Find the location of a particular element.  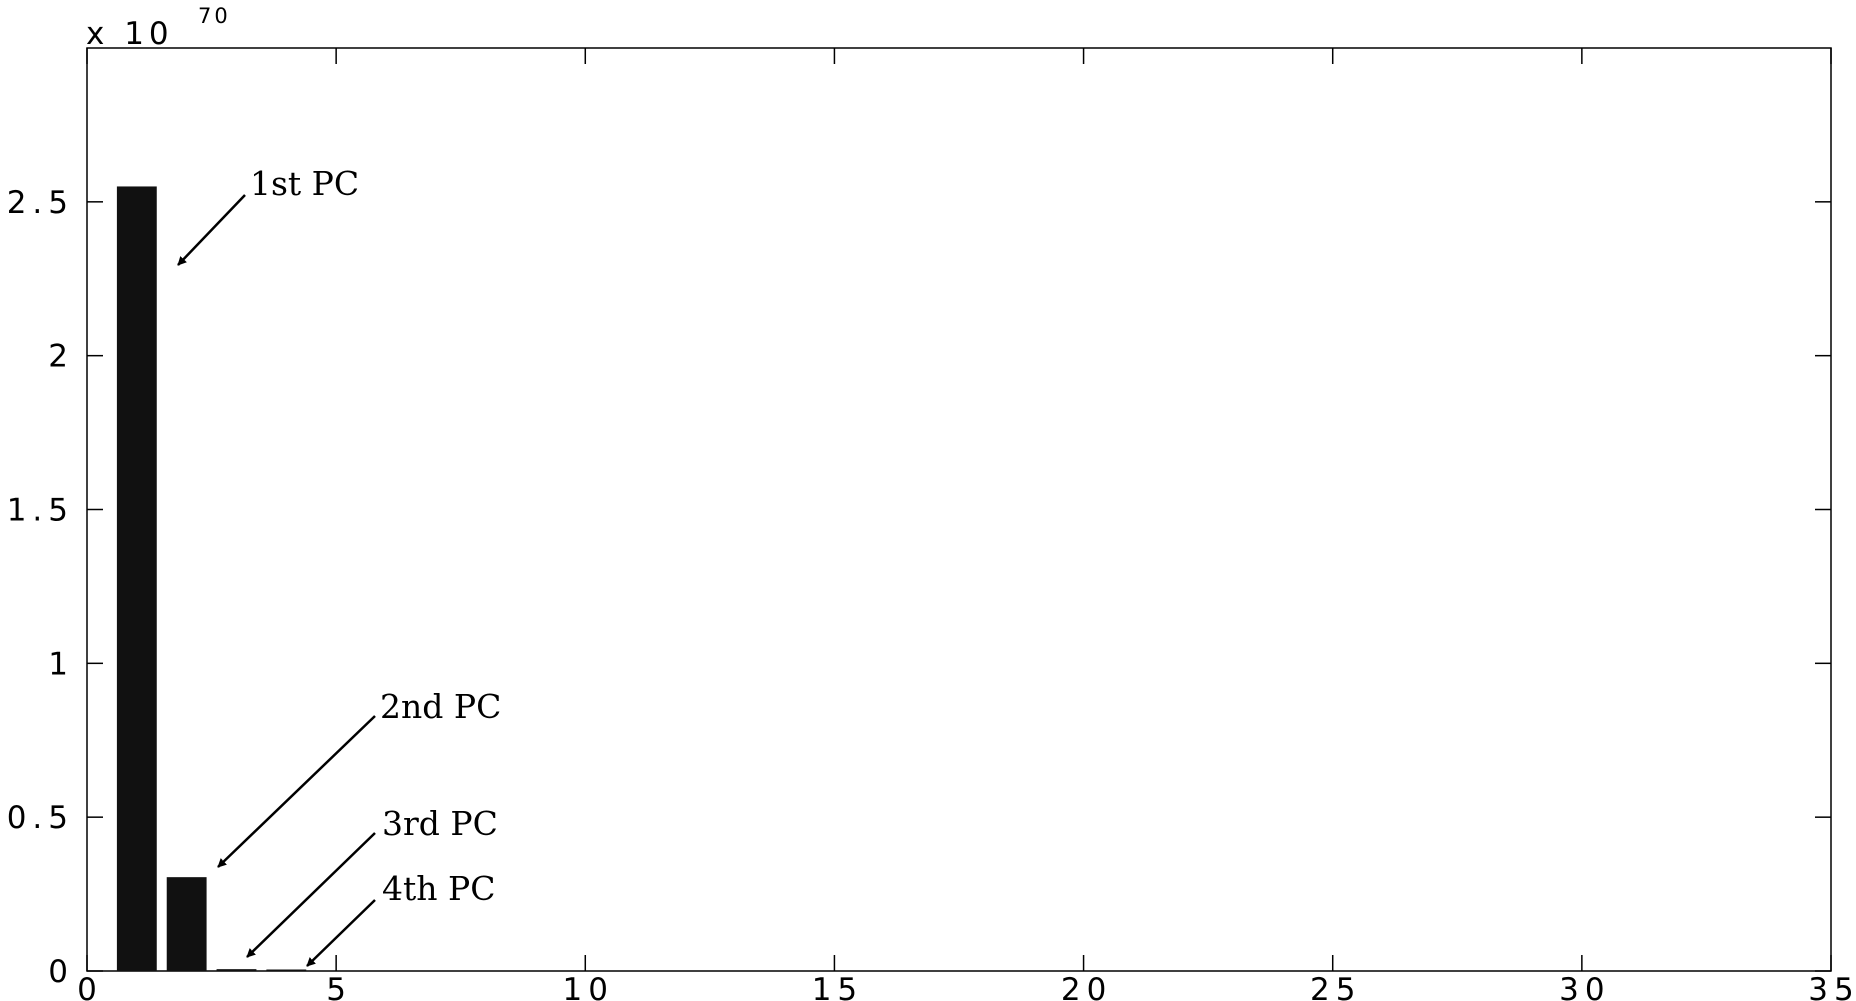

x-tick-label: 15 is located at coordinates (837, 986).